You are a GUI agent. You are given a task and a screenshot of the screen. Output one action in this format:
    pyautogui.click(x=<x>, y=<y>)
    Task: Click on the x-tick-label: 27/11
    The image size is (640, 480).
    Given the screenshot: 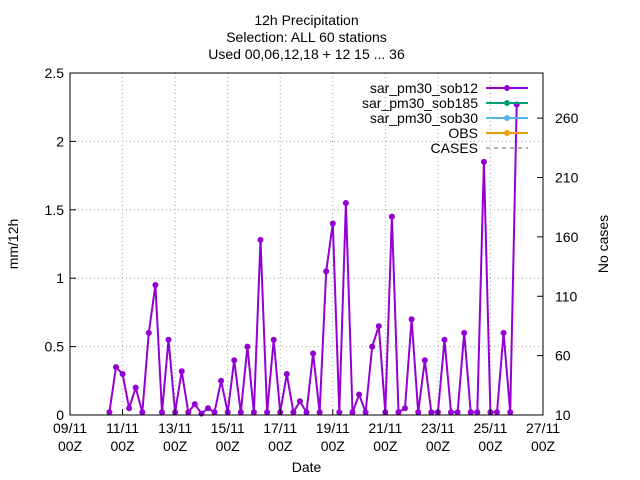 What is the action you would take?
    pyautogui.click(x=543, y=428)
    